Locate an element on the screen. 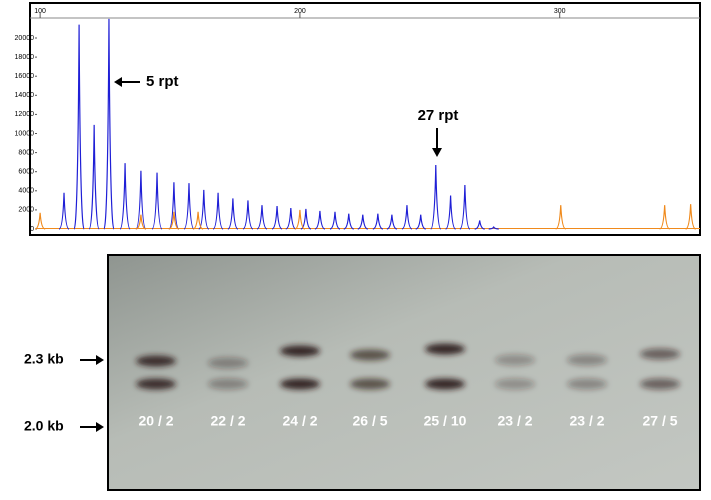 Image resolution: width=711 pixels, height=500 pixels. lane-label: 24 / 2 is located at coordinates (299, 421).